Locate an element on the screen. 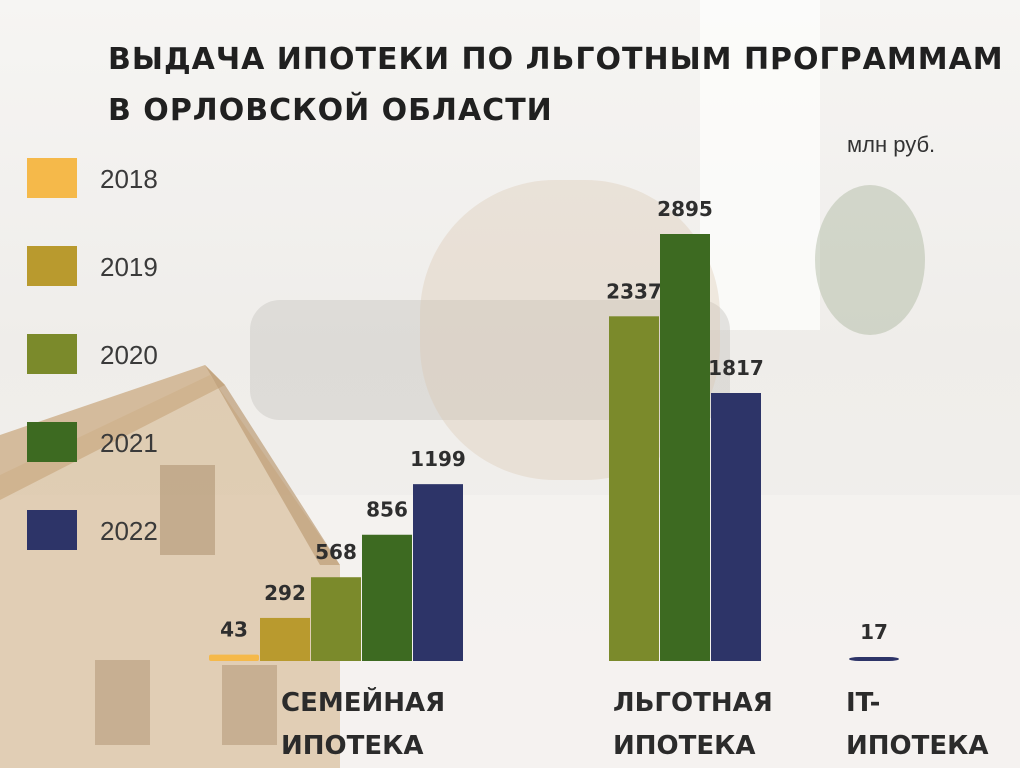  bar-it-2022 is located at coordinates (874, 659).